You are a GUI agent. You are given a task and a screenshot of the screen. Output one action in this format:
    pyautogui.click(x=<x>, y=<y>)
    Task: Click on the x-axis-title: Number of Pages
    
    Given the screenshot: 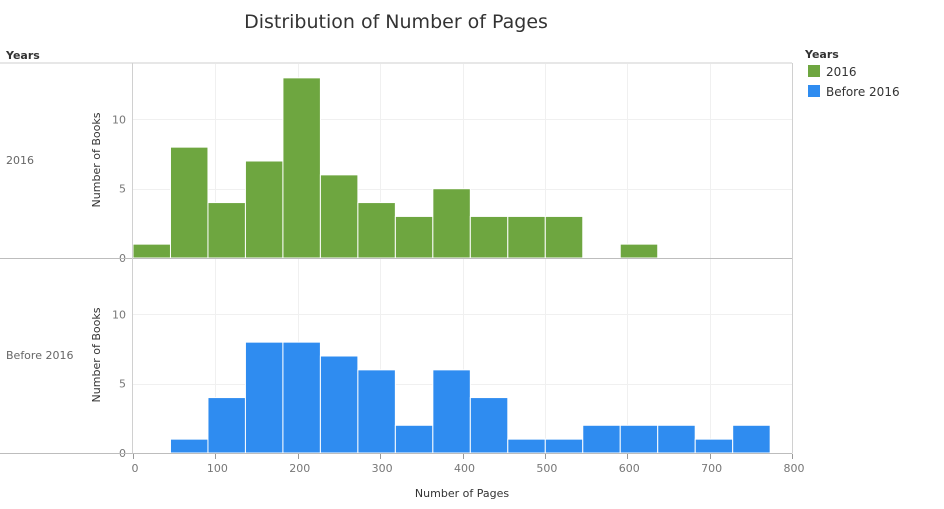 What is the action you would take?
    pyautogui.click(x=462, y=493)
    